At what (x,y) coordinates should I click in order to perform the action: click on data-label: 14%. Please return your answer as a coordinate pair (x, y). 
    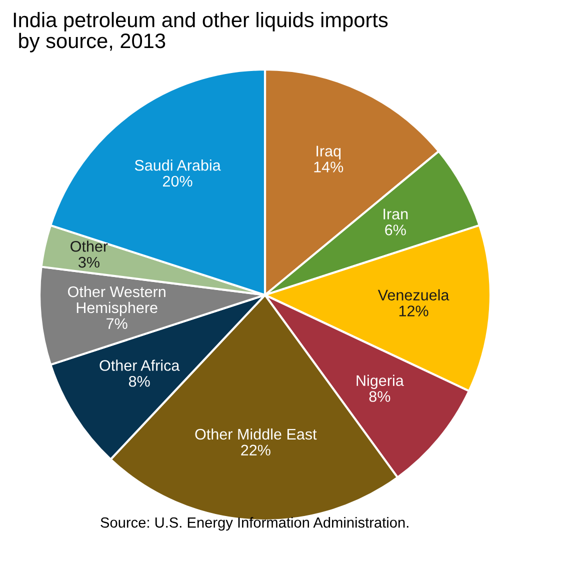
    Looking at the image, I should click on (329, 167).